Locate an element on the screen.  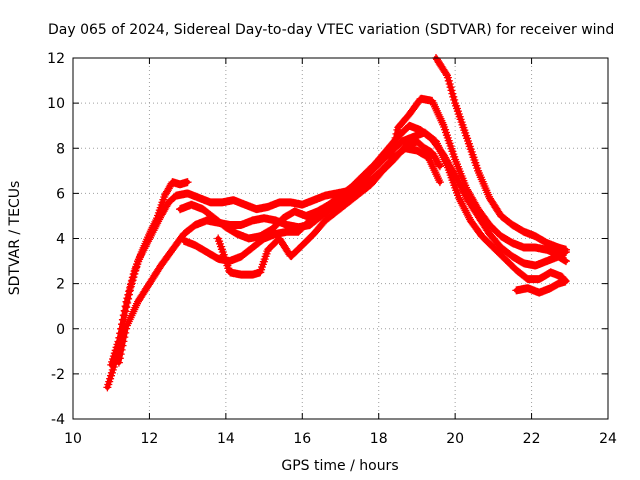
y-tick-labels: -4 -2 0 2 4 6 8 10 12 is located at coordinates (56, 239).